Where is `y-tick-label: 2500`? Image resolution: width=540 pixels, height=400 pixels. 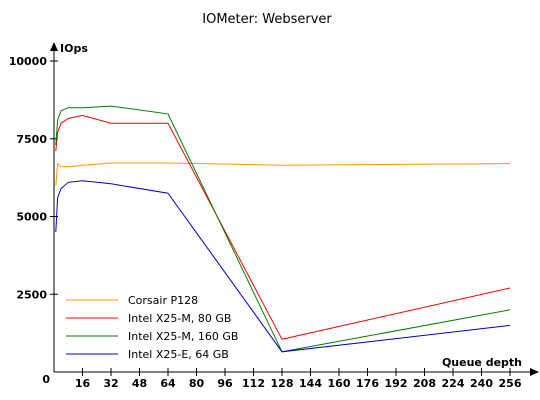 y-tick-label: 2500 is located at coordinates (31, 294).